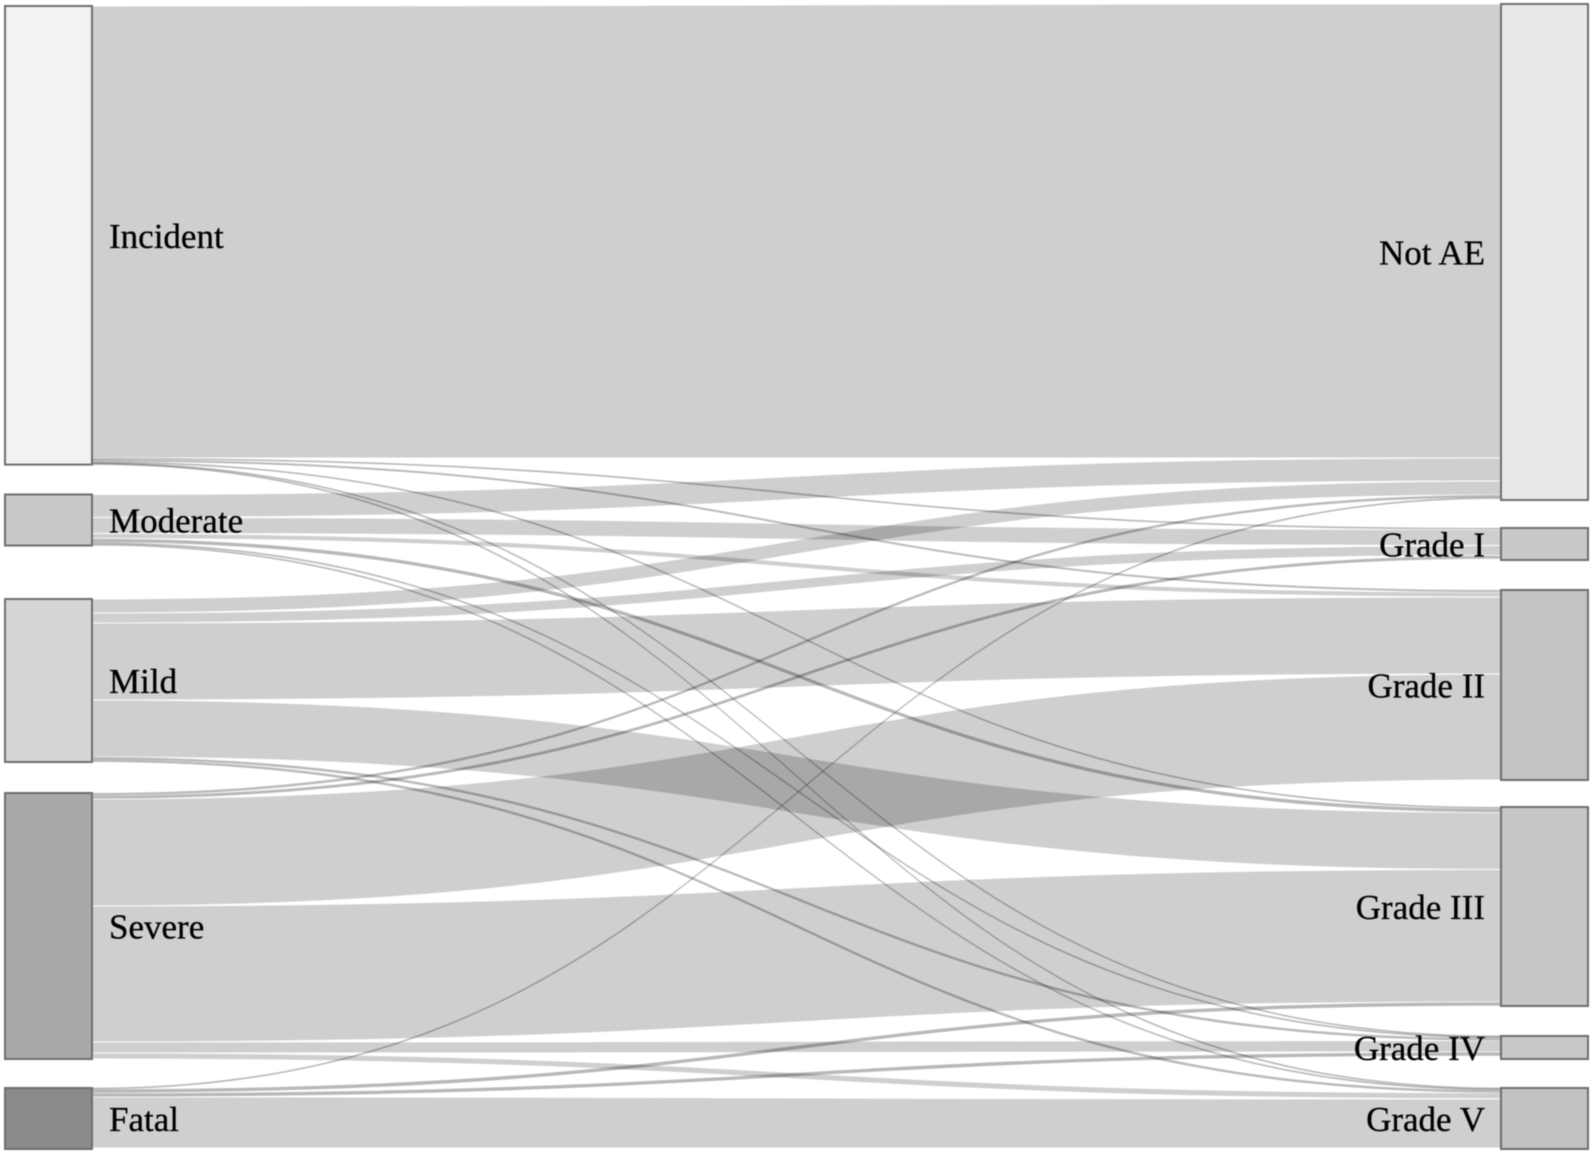  I want to click on svg-text: Grade IV, so click(1419, 1048).